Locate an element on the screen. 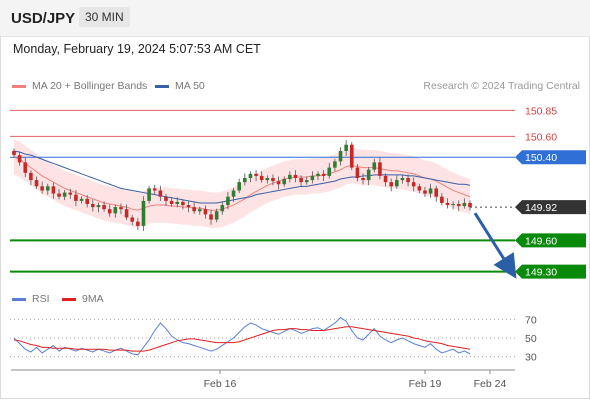 The width and height of the screenshot is (590, 400). level-tag-pivot is located at coordinates (550, 157).